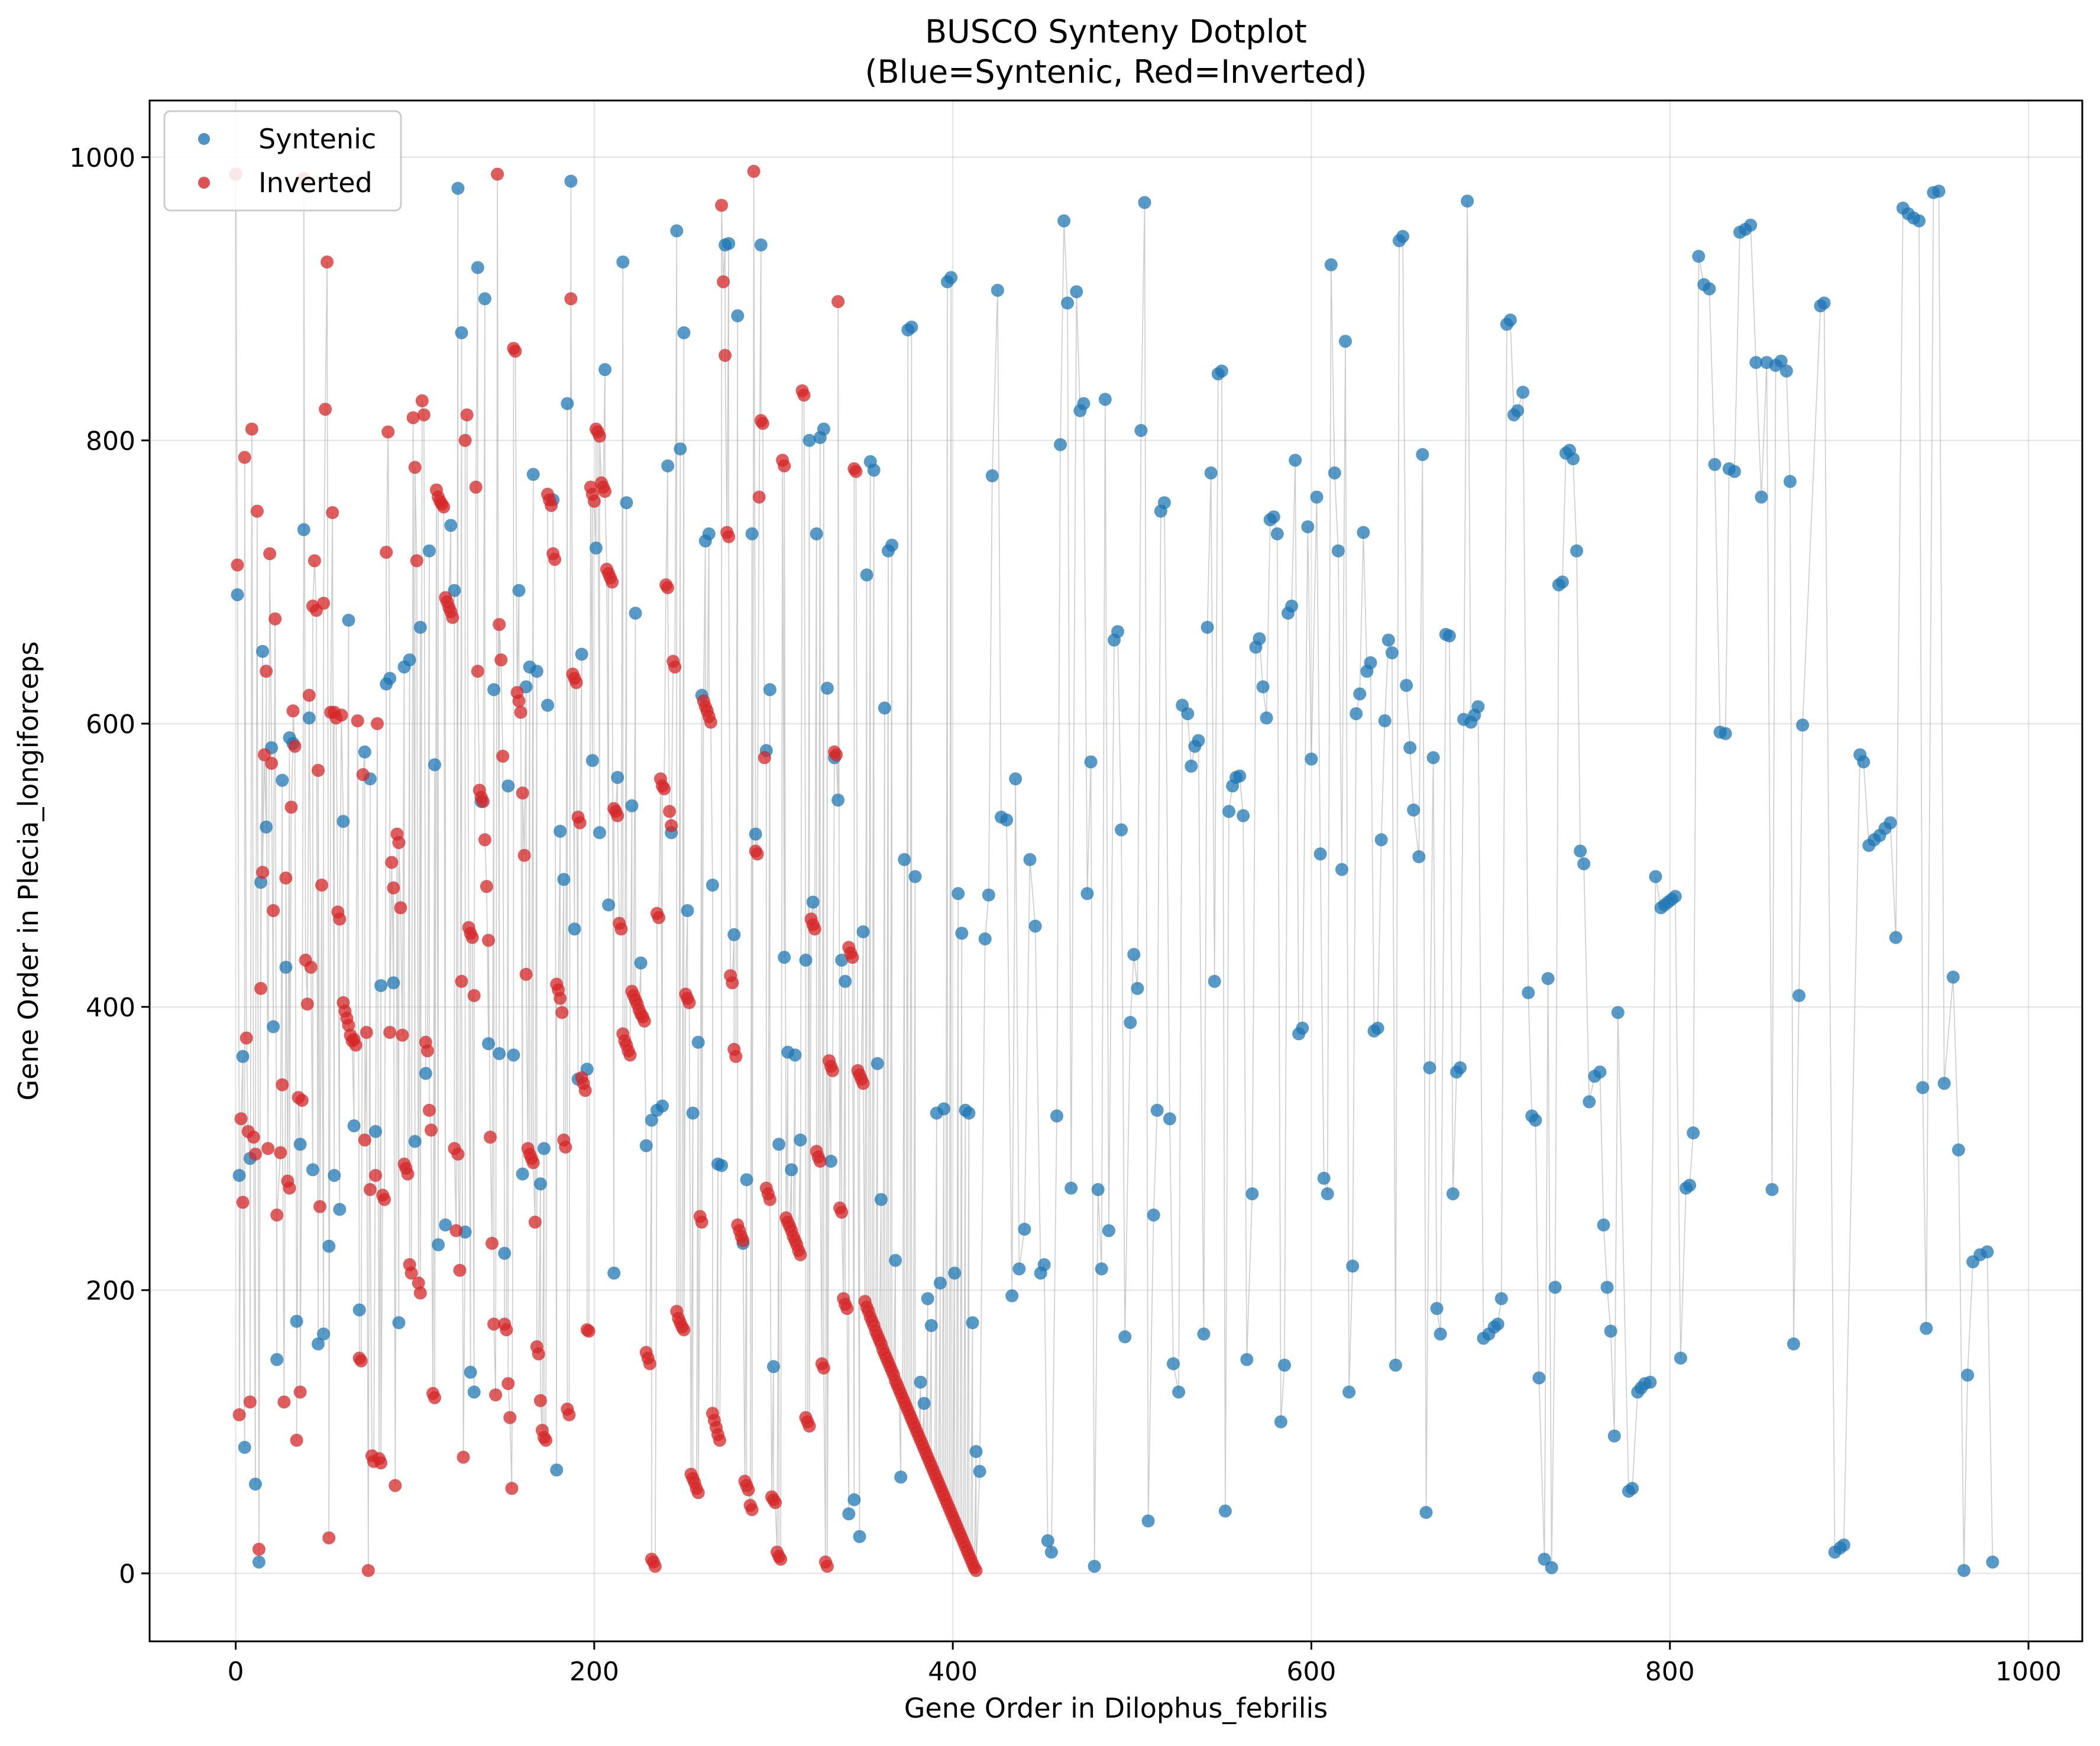 This screenshot has height=1746, width=2100. Describe the element at coordinates (110, 441) in the screenshot. I see `y-tick-label: 800` at that location.